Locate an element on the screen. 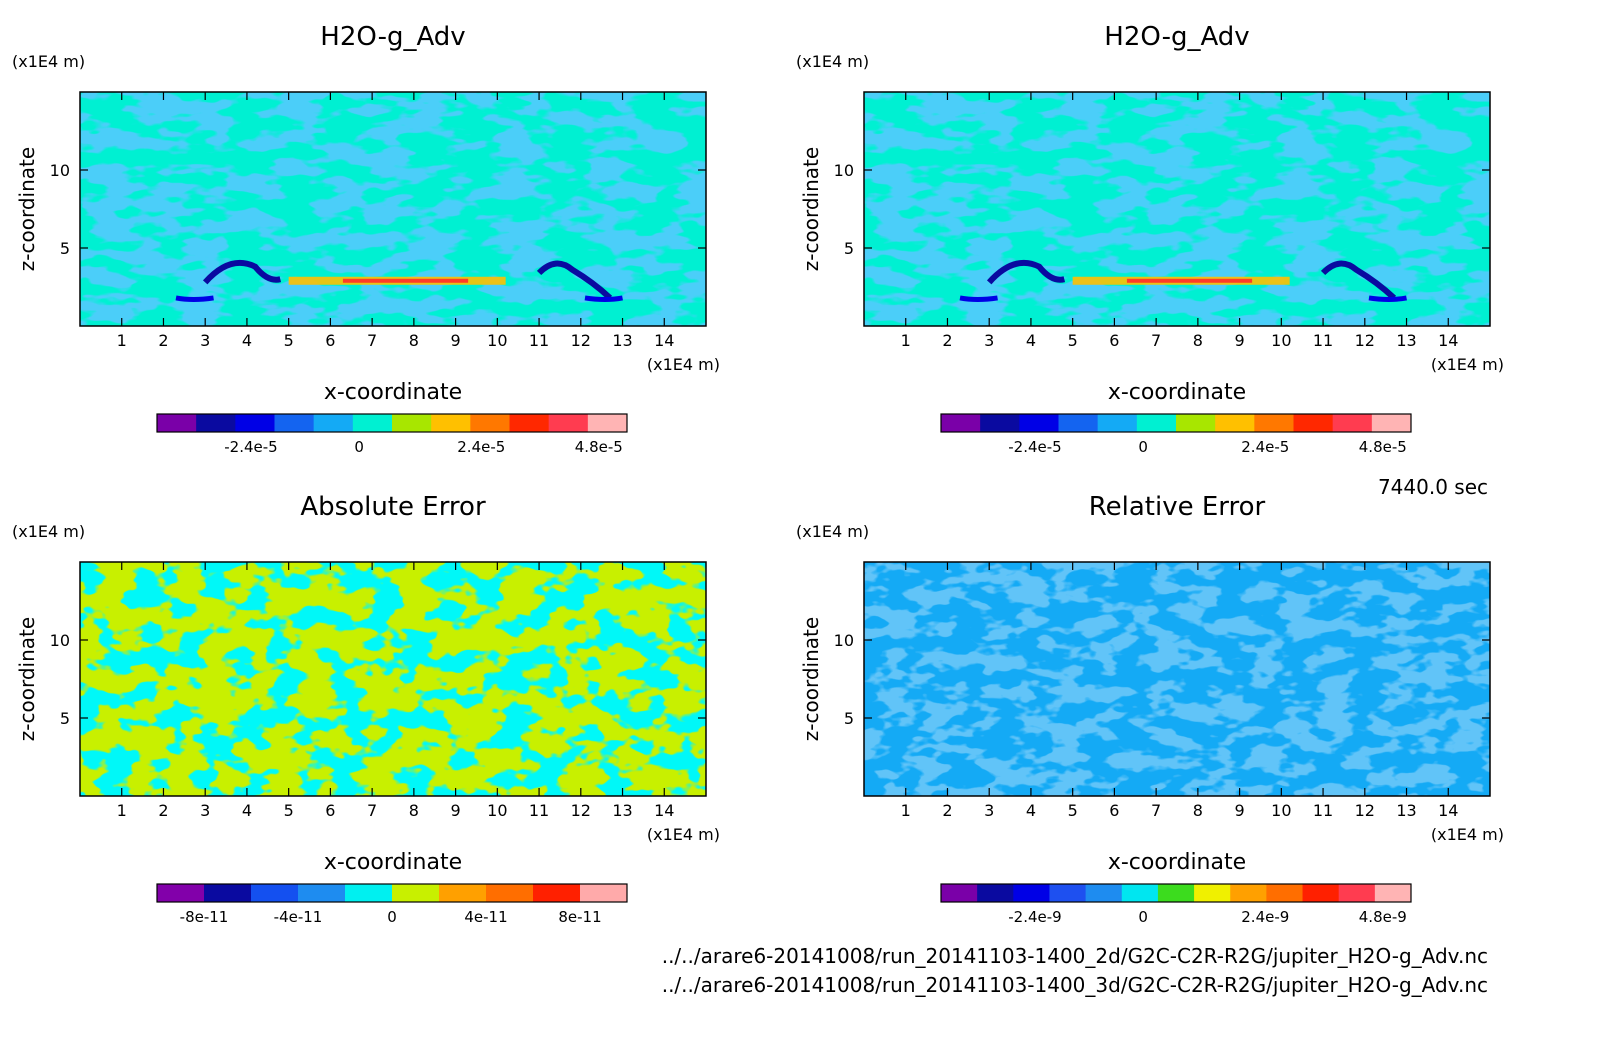 This screenshot has width=1604, height=1054. colorbar-tick-label: 4.8e-9 is located at coordinates (1383, 917).